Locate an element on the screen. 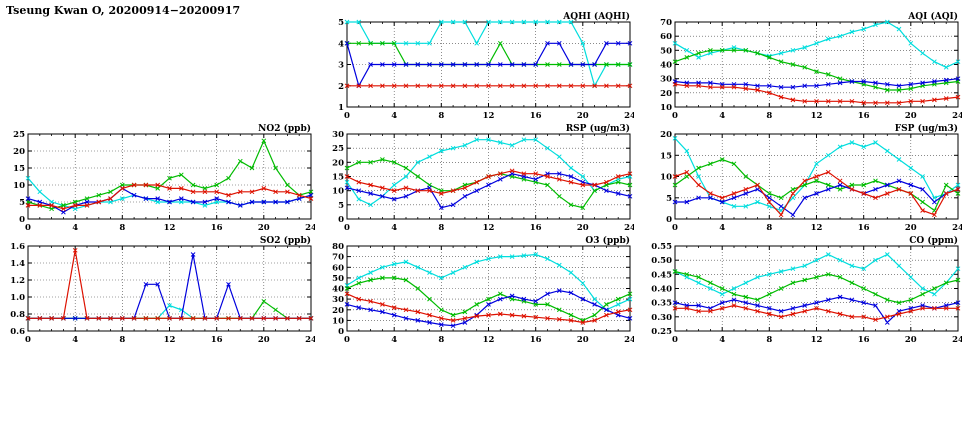 The image size is (975, 447). chart-fsp: 0 4 8 12 16 20 24 0 5 10 15 20 FSP (ug/m3) is located at coordinates (805, 178).